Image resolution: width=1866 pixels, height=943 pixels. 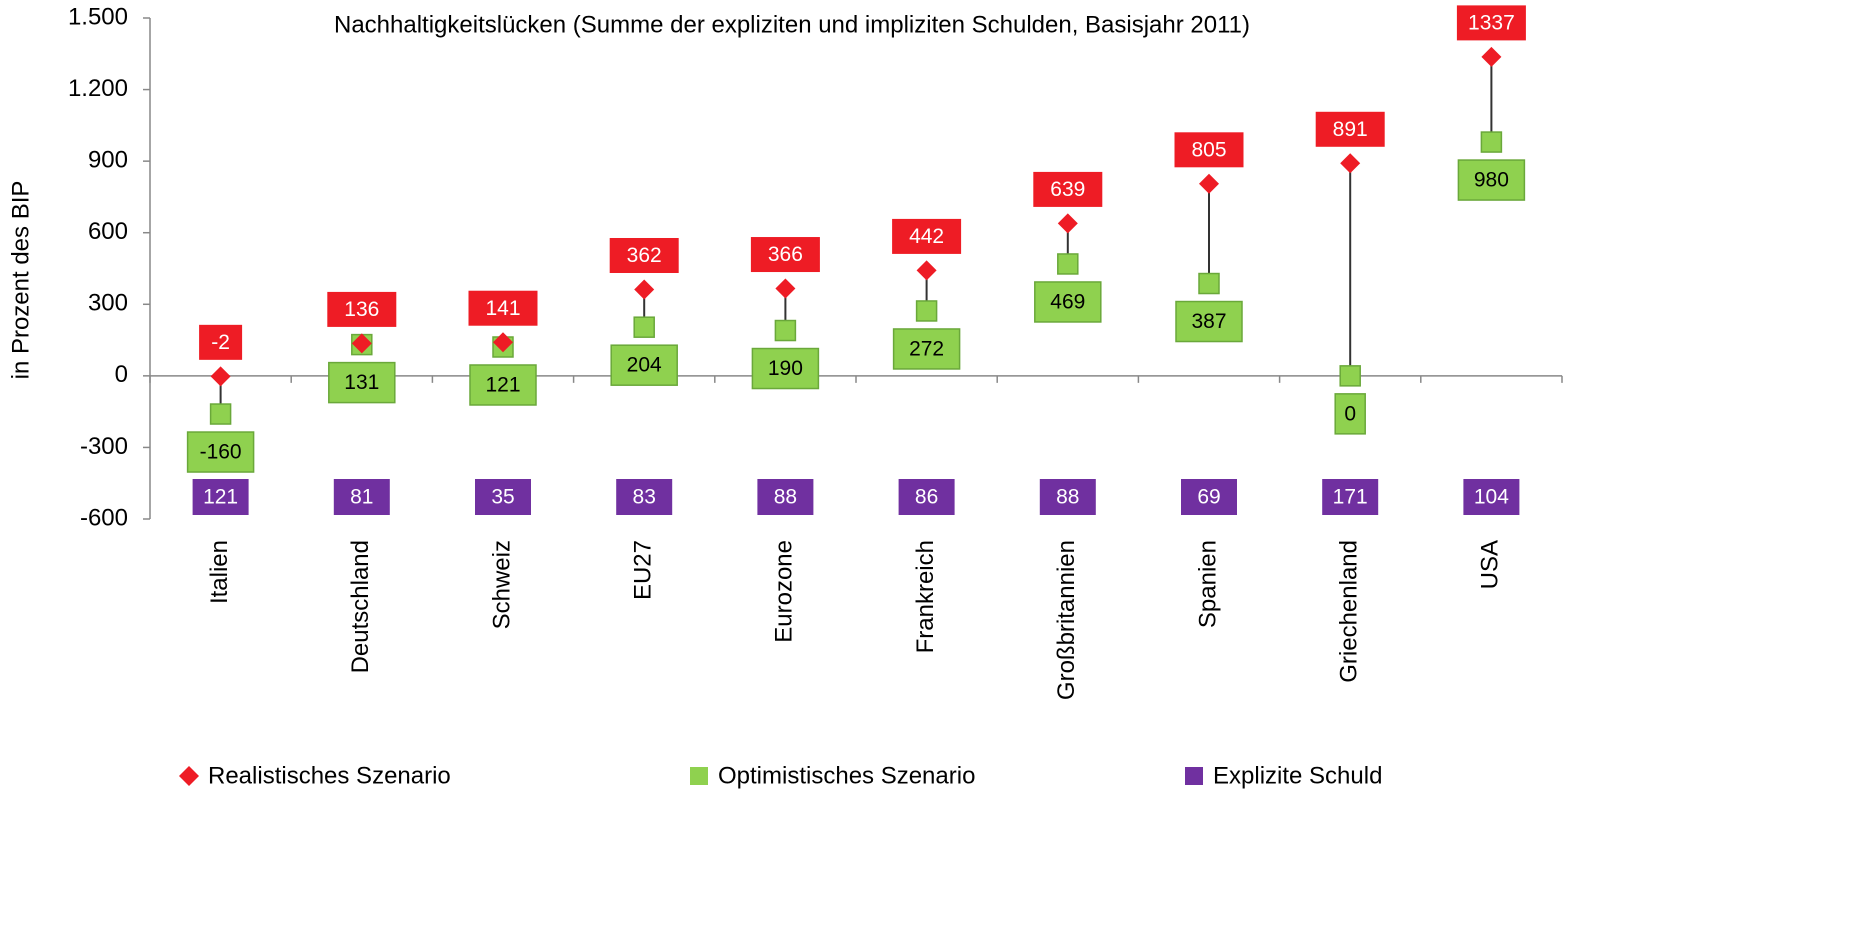 I want to click on optimistic-label: 980, so click(x=1491, y=180).